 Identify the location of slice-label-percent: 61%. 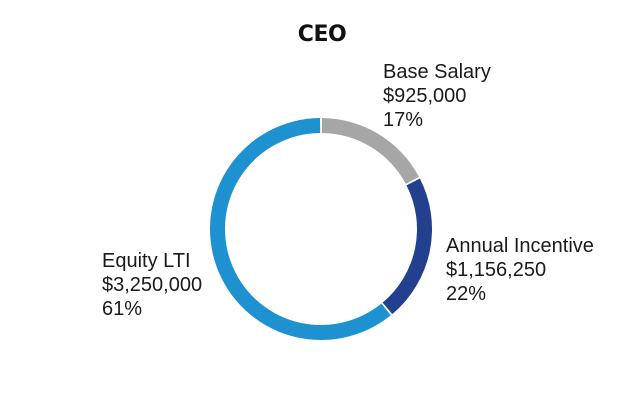
(122, 309).